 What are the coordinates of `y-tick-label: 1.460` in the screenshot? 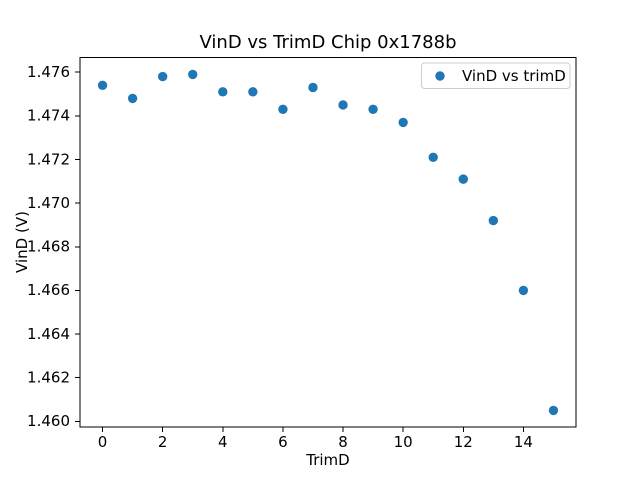 It's located at (48, 421).